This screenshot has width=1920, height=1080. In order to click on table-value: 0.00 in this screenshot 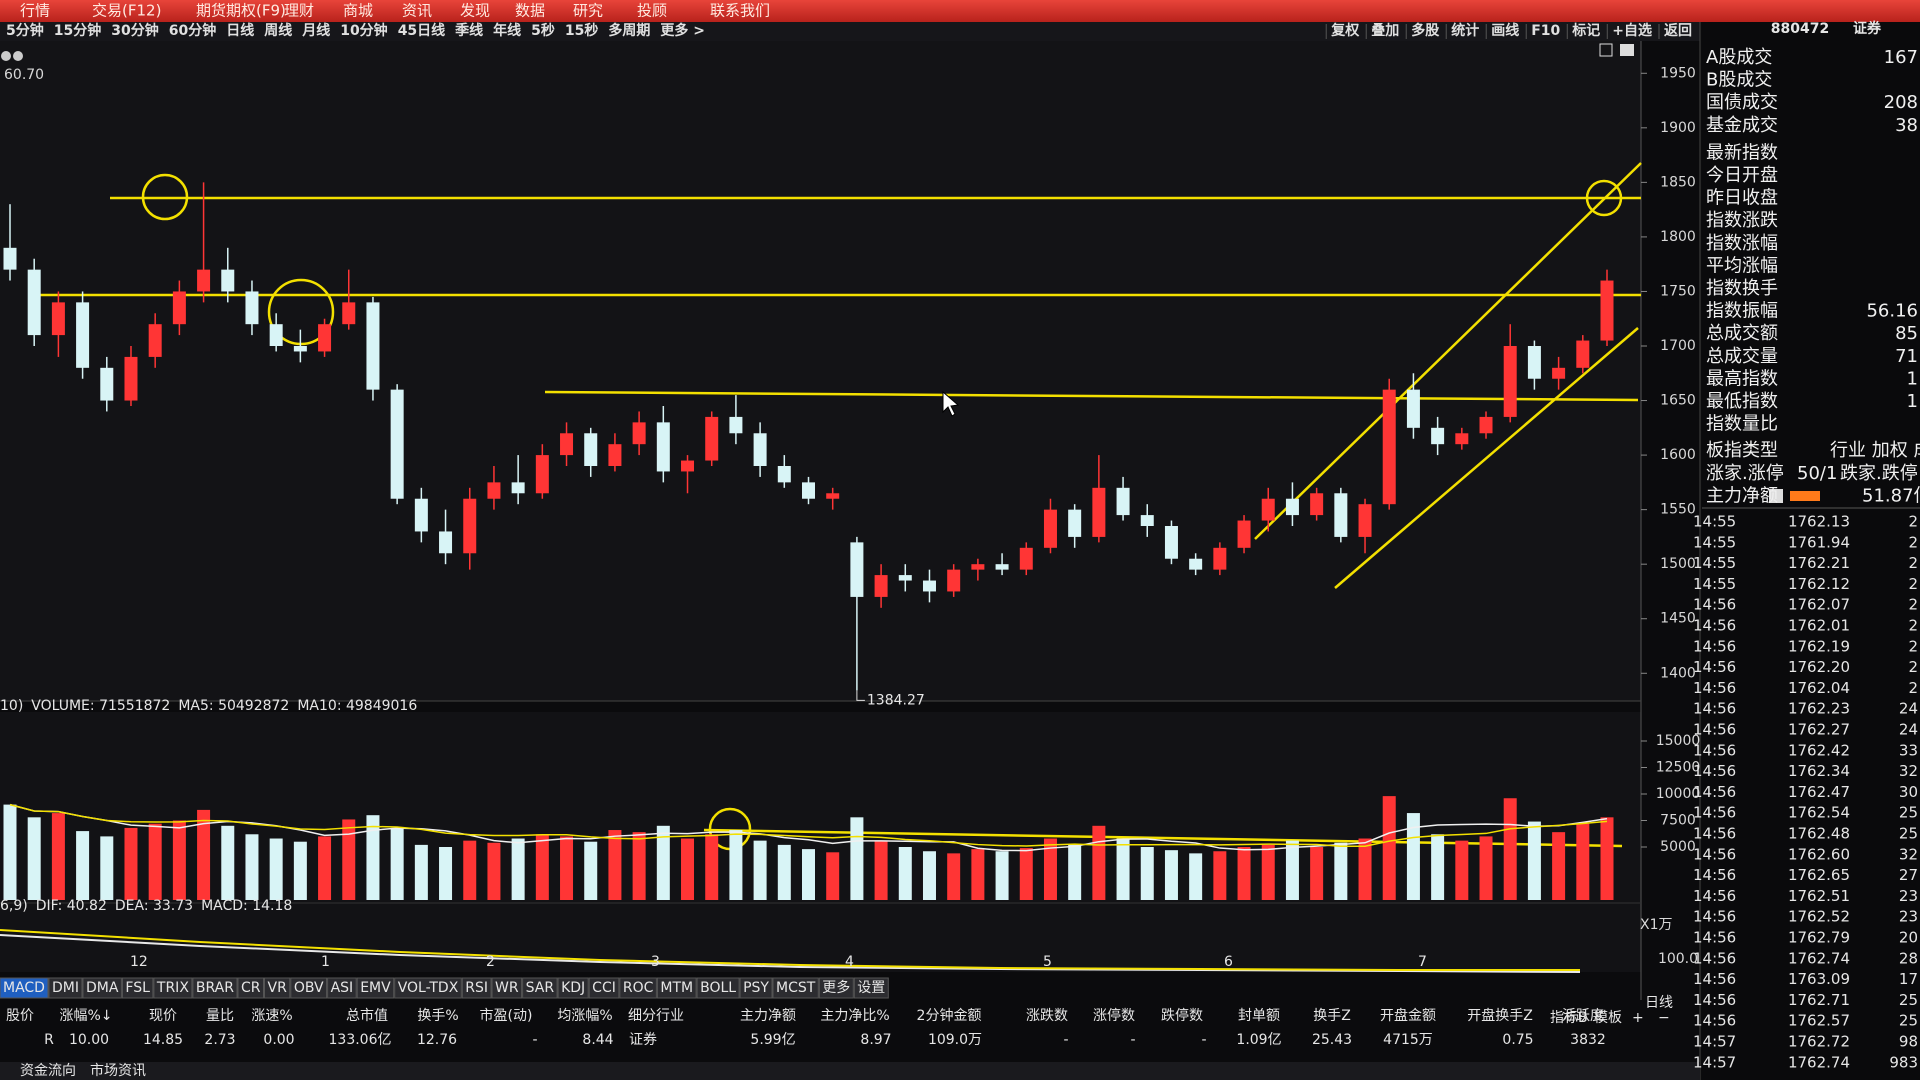, I will do `click(278, 1040)`.